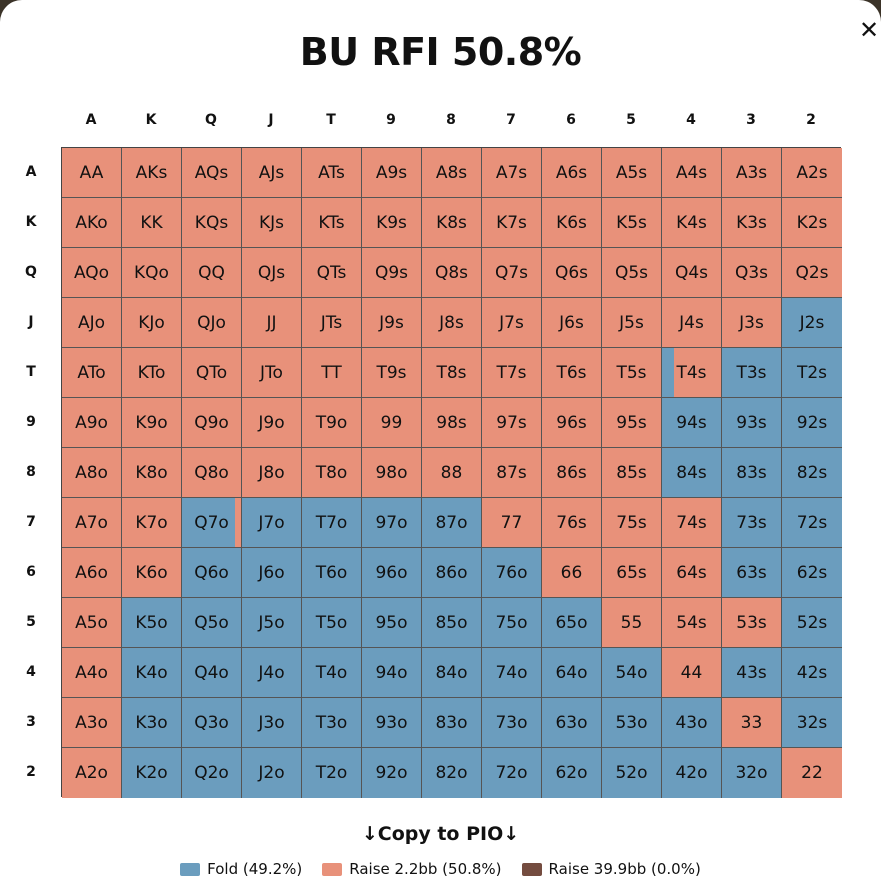 This screenshot has height=884, width=881. What do you see at coordinates (392, 373) in the screenshot?
I see `hand-cell: T9s` at bounding box center [392, 373].